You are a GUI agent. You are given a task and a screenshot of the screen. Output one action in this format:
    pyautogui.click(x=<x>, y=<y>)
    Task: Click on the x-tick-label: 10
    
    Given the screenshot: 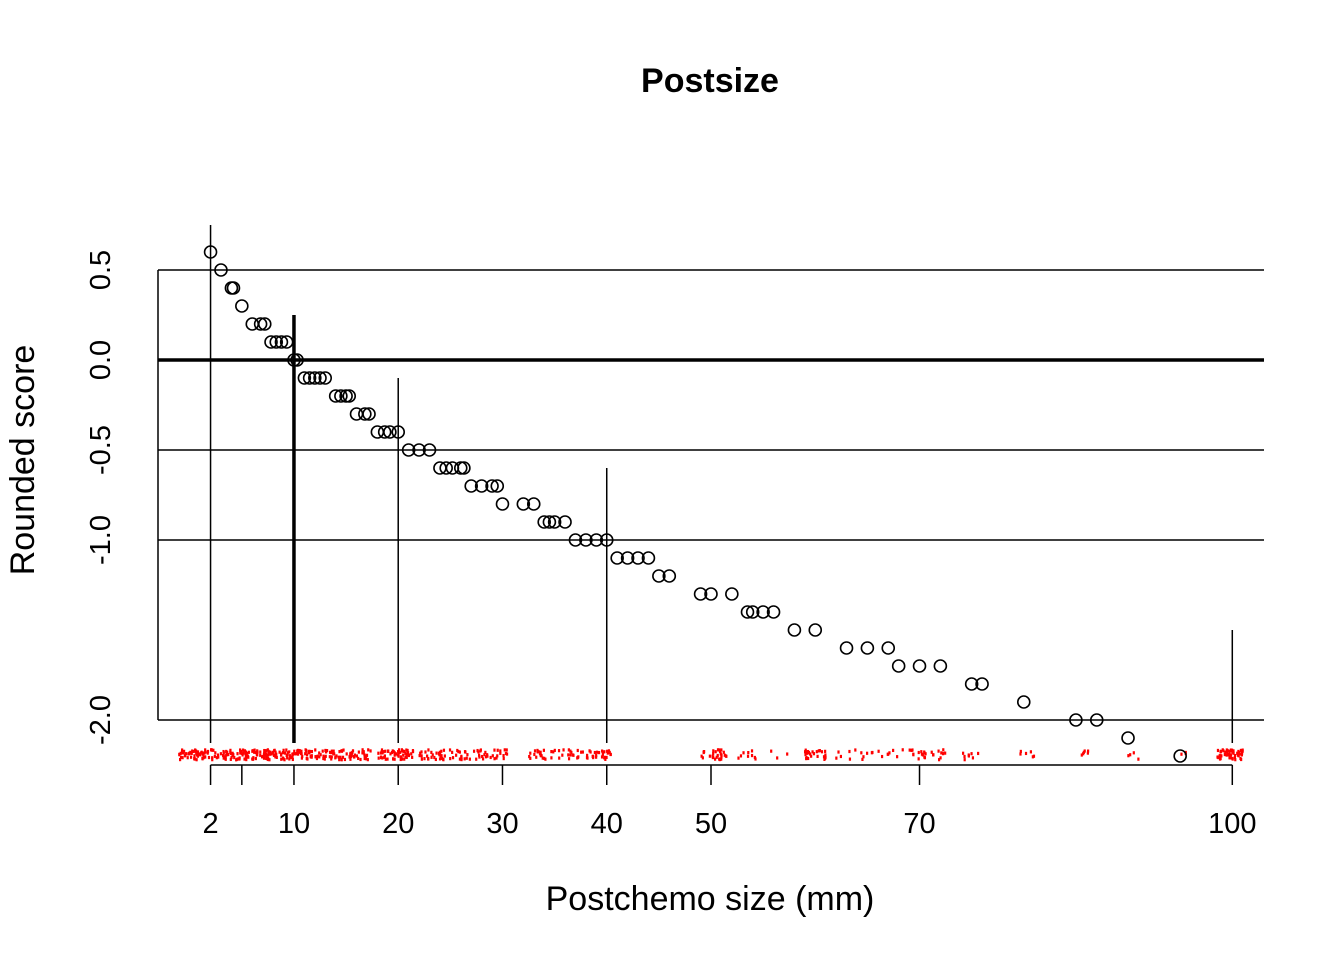 What is the action you would take?
    pyautogui.click(x=294, y=824)
    